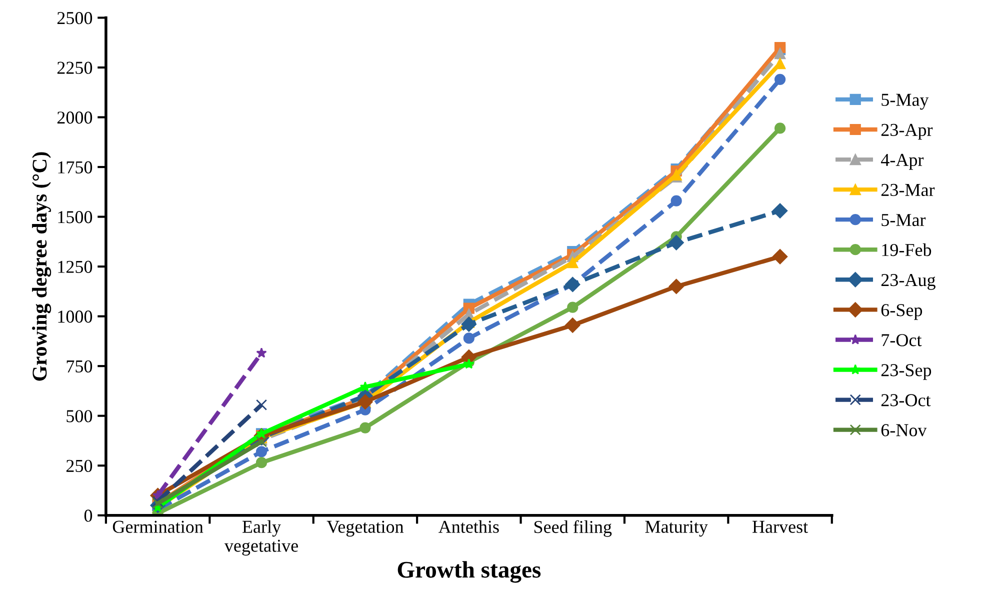  I want to click on y-tick-label: 1750, so click(75, 167).